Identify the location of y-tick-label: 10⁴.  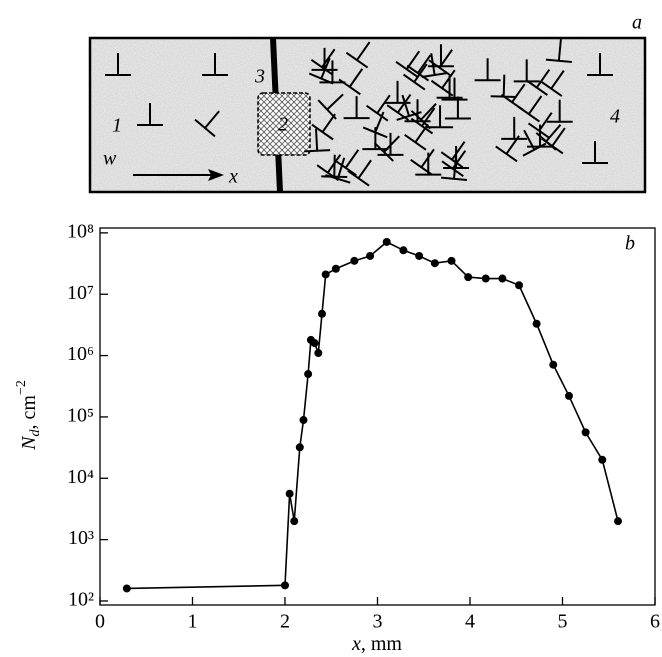
(80, 477).